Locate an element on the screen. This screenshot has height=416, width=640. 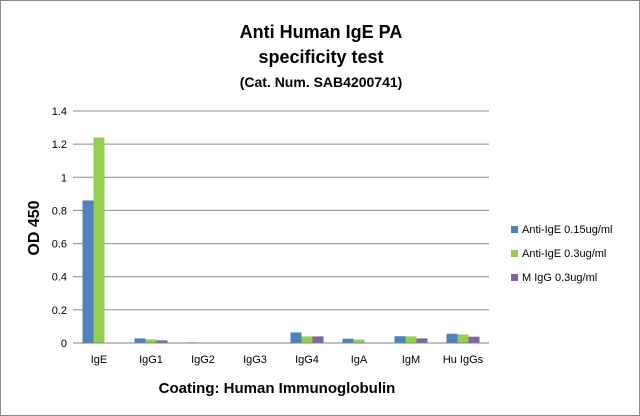
y-tick-label: 0.8 is located at coordinates (59, 211).